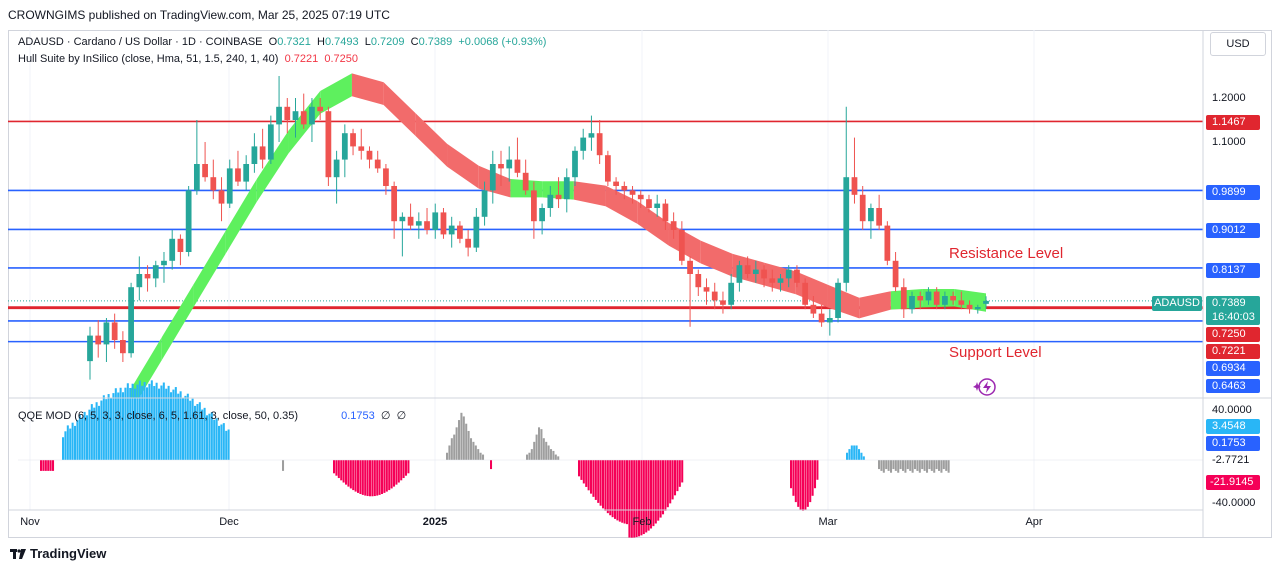  I want to click on currency-button: USD, so click(1238, 44).